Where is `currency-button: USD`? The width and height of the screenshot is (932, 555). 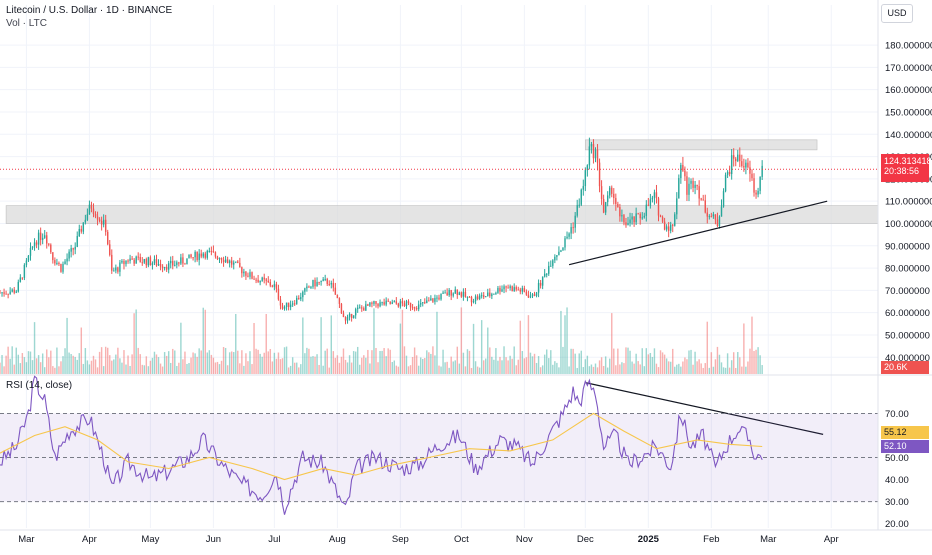 currency-button: USD is located at coordinates (897, 13).